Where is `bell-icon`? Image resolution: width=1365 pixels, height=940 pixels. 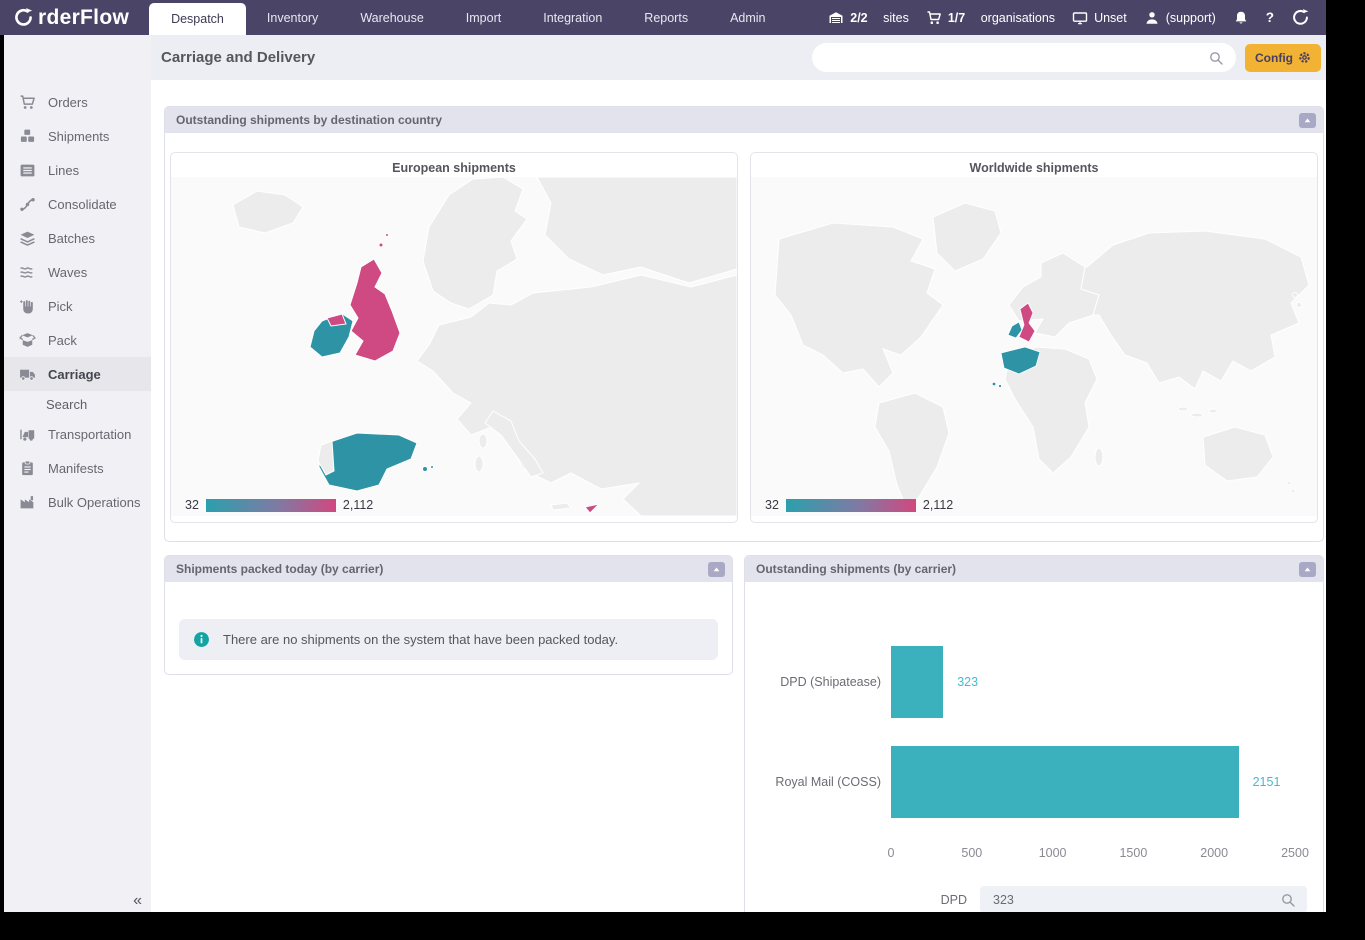
bell-icon is located at coordinates (1241, 18).